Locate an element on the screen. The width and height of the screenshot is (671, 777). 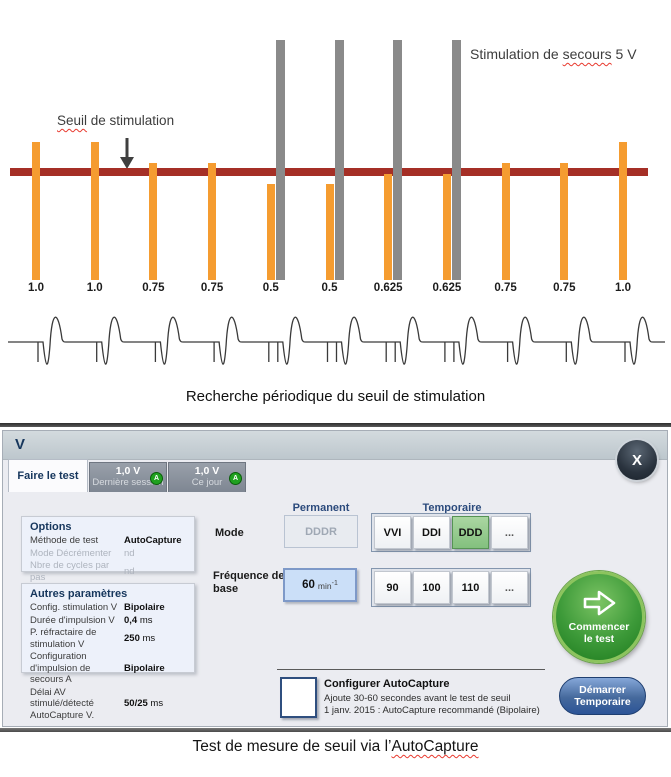
param-label: Mode Décrémenter is located at coordinates (71, 553).